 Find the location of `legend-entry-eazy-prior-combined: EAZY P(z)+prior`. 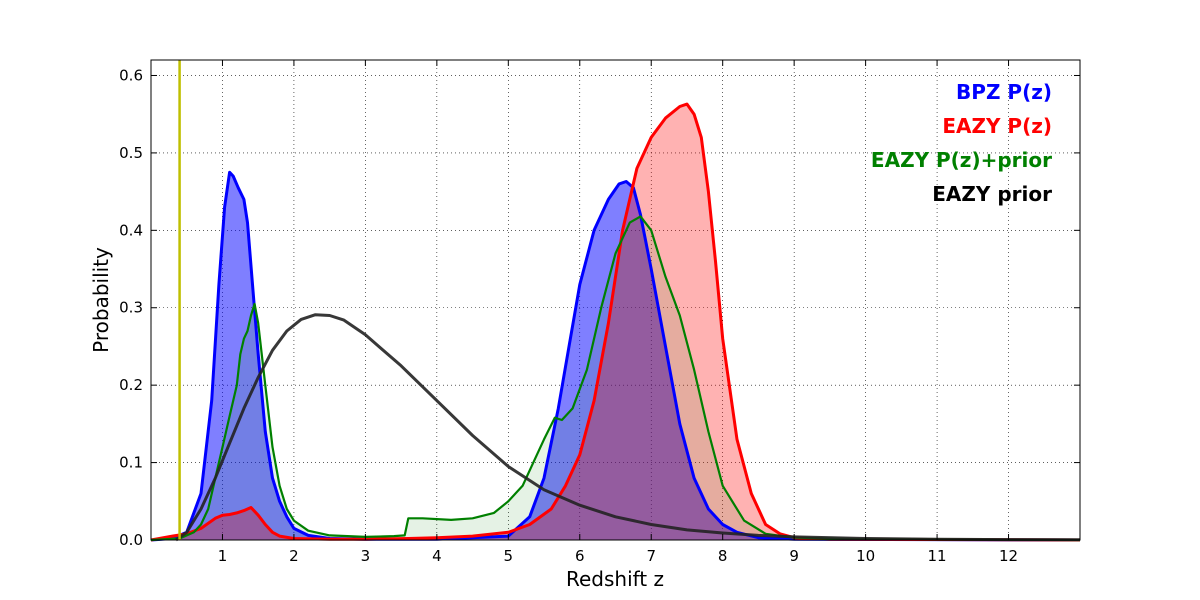

legend-entry-eazy-prior-combined: EAZY P(z)+prior is located at coordinates (961, 160).